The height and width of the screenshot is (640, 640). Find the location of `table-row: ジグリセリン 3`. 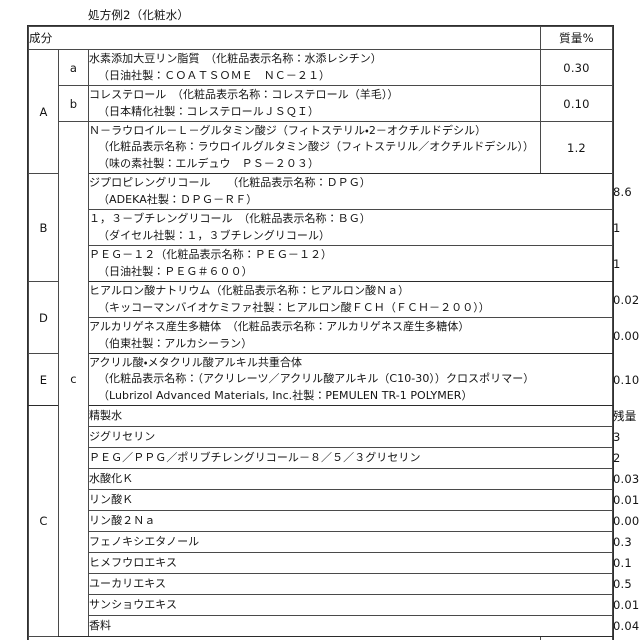

table-row: ジグリセリン 3 is located at coordinates (325, 437).